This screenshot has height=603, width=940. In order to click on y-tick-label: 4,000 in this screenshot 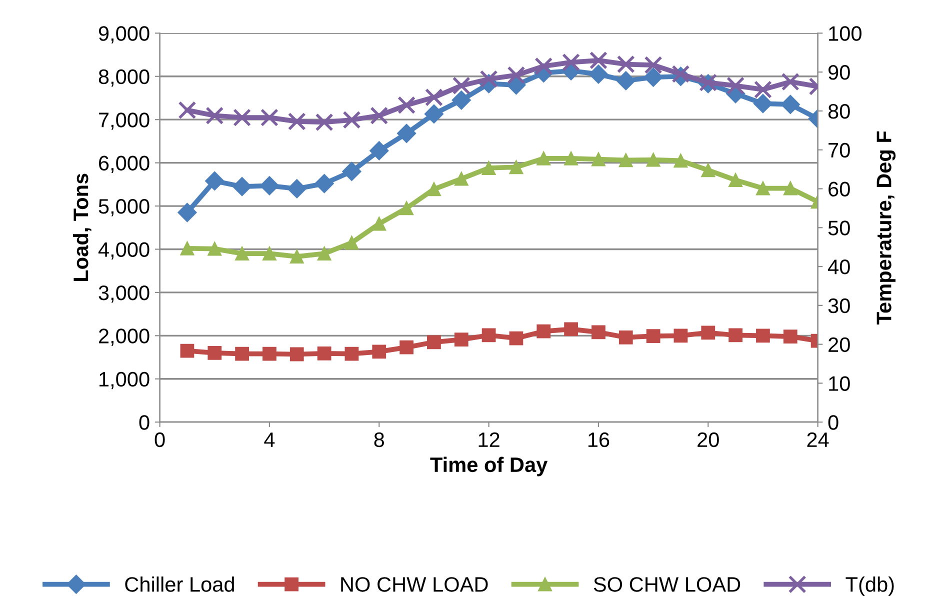, I will do `click(124, 251)`.